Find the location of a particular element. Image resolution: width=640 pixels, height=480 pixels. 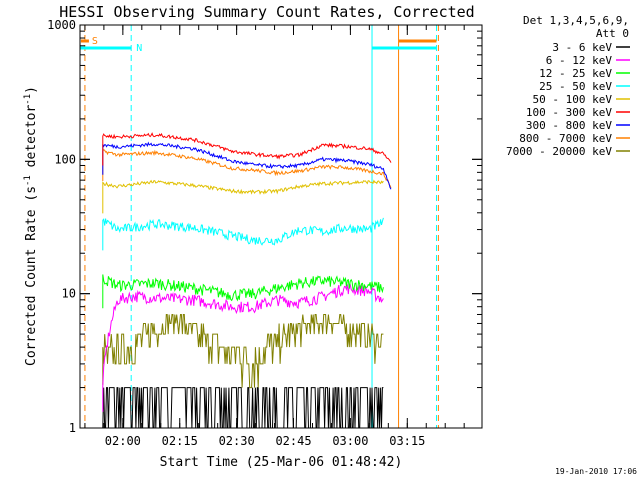

legend-header: Det 1,3,4,5,6,9, is located at coordinates (576, 20).